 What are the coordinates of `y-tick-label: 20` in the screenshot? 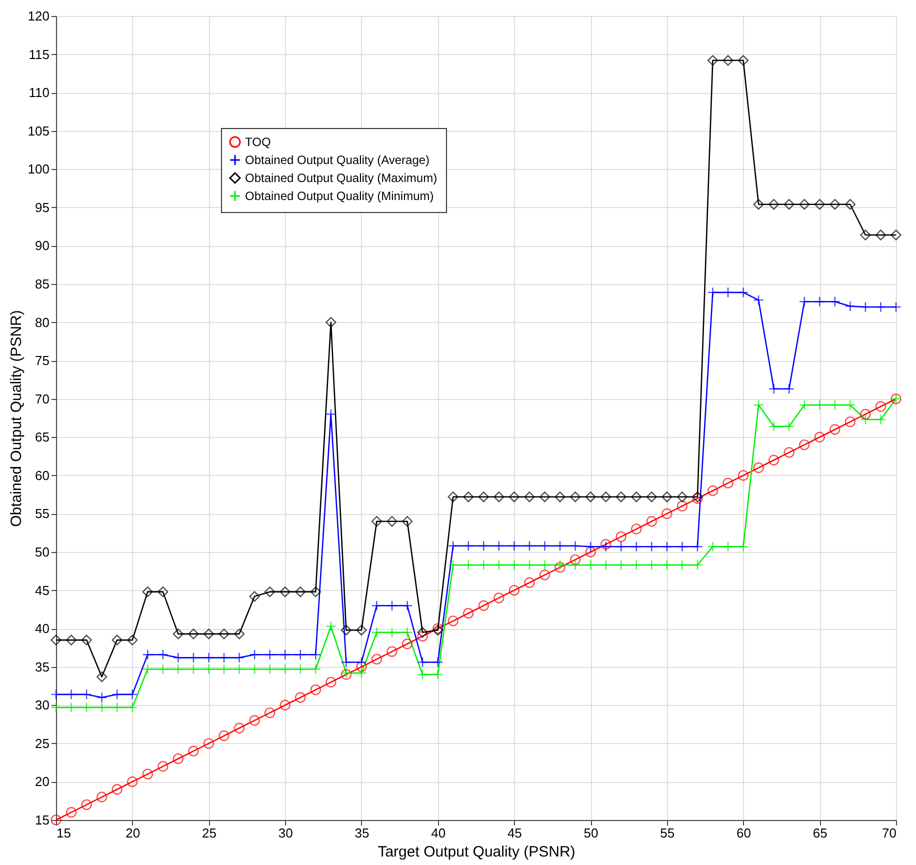 It's located at (42, 782).